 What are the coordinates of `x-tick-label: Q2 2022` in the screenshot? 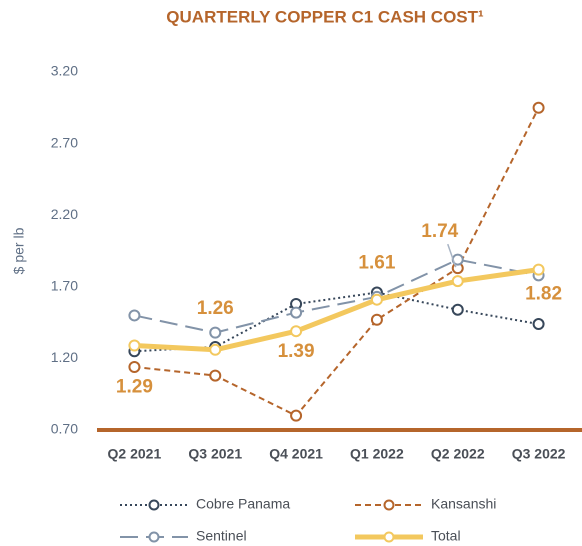 It's located at (458, 454).